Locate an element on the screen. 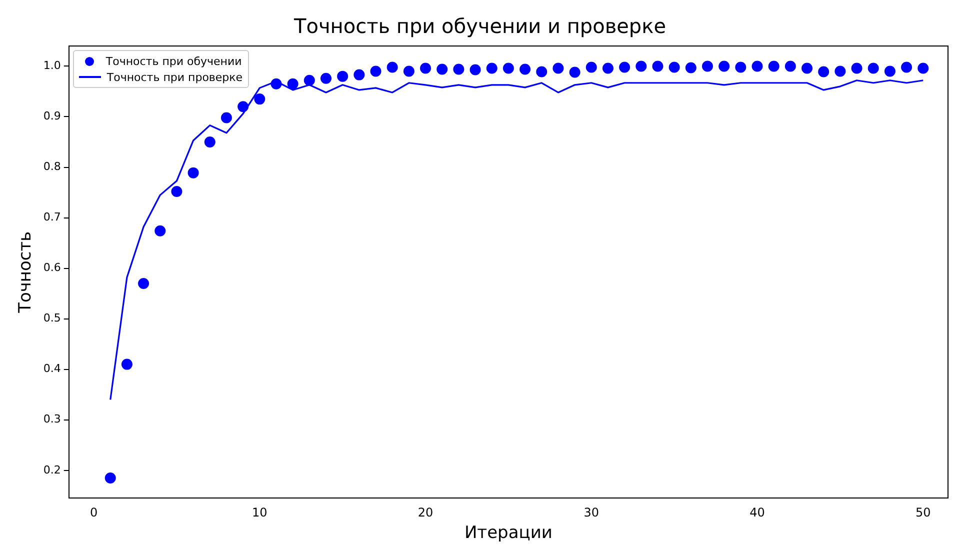 This screenshot has width=976, height=558. legend-label: Точность при обучении is located at coordinates (174, 61).